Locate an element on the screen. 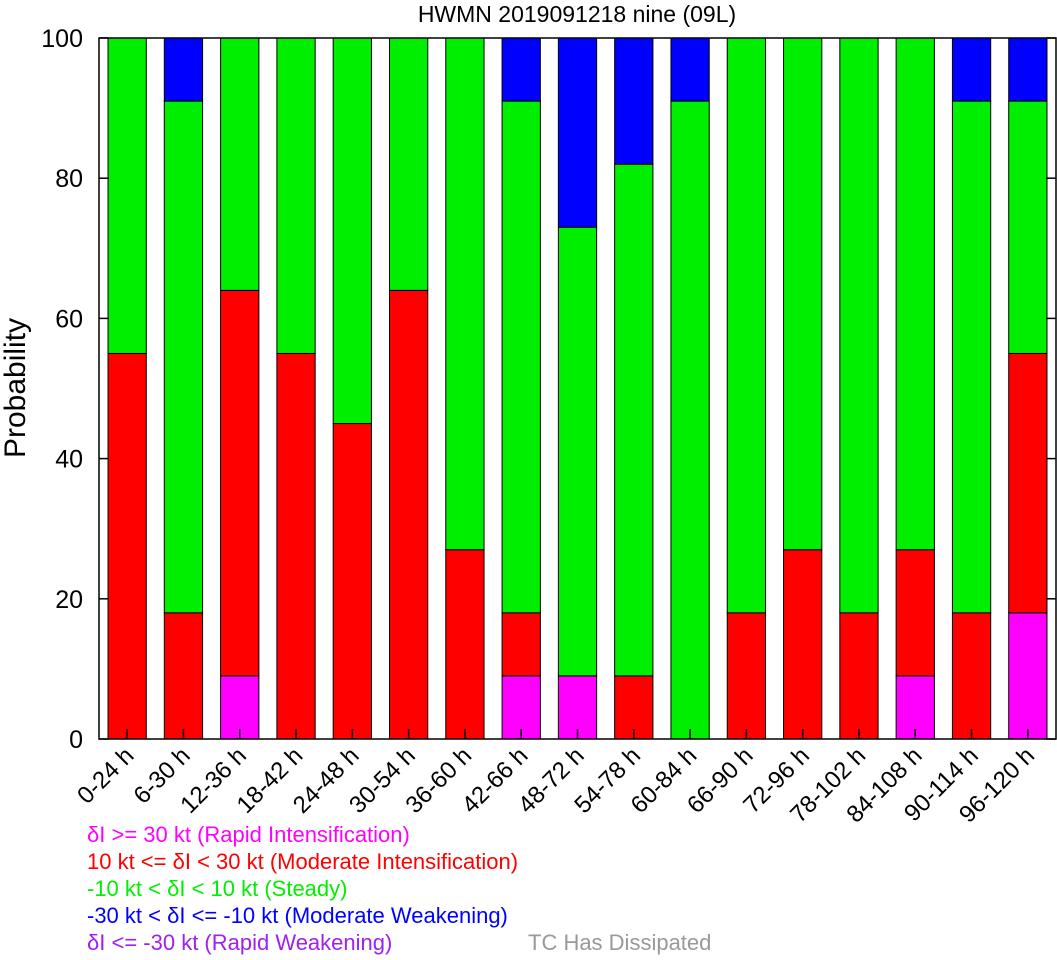 Image resolution: width=1057 pixels, height=960 pixels. y-tick-label: 40 is located at coordinates (69, 460).